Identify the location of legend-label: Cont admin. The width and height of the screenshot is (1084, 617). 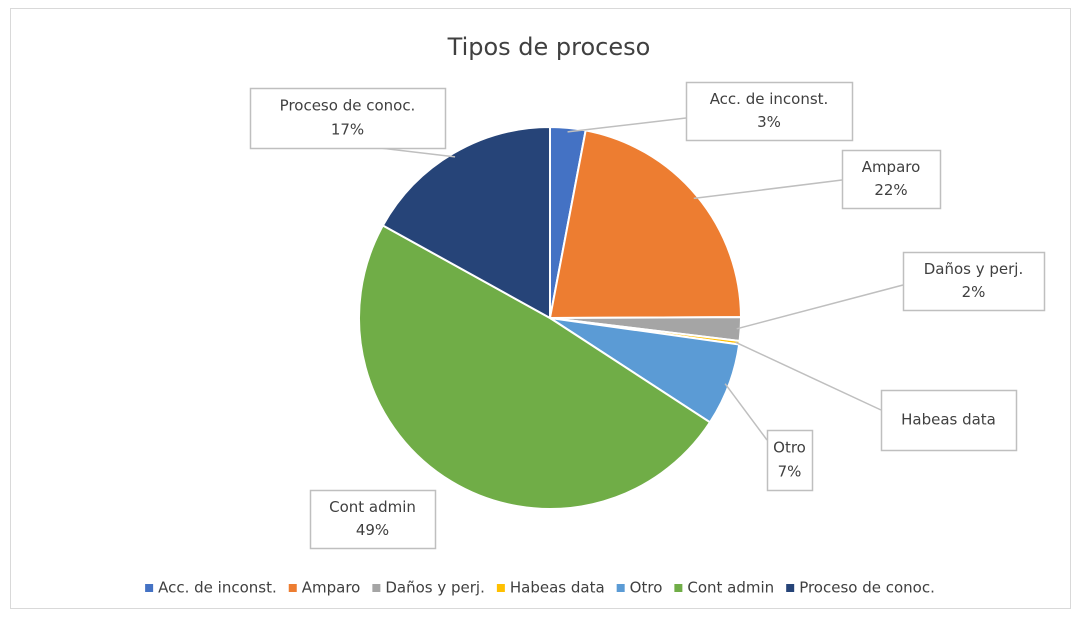
(730, 588).